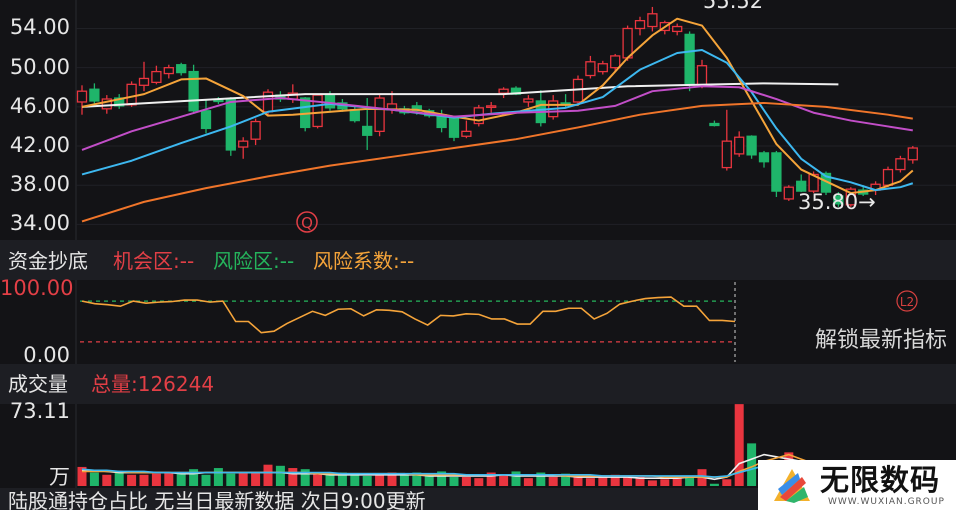 This screenshot has height=510, width=956. What do you see at coordinates (408, 315) in the screenshot?
I see `indicator-line` at bounding box center [408, 315].